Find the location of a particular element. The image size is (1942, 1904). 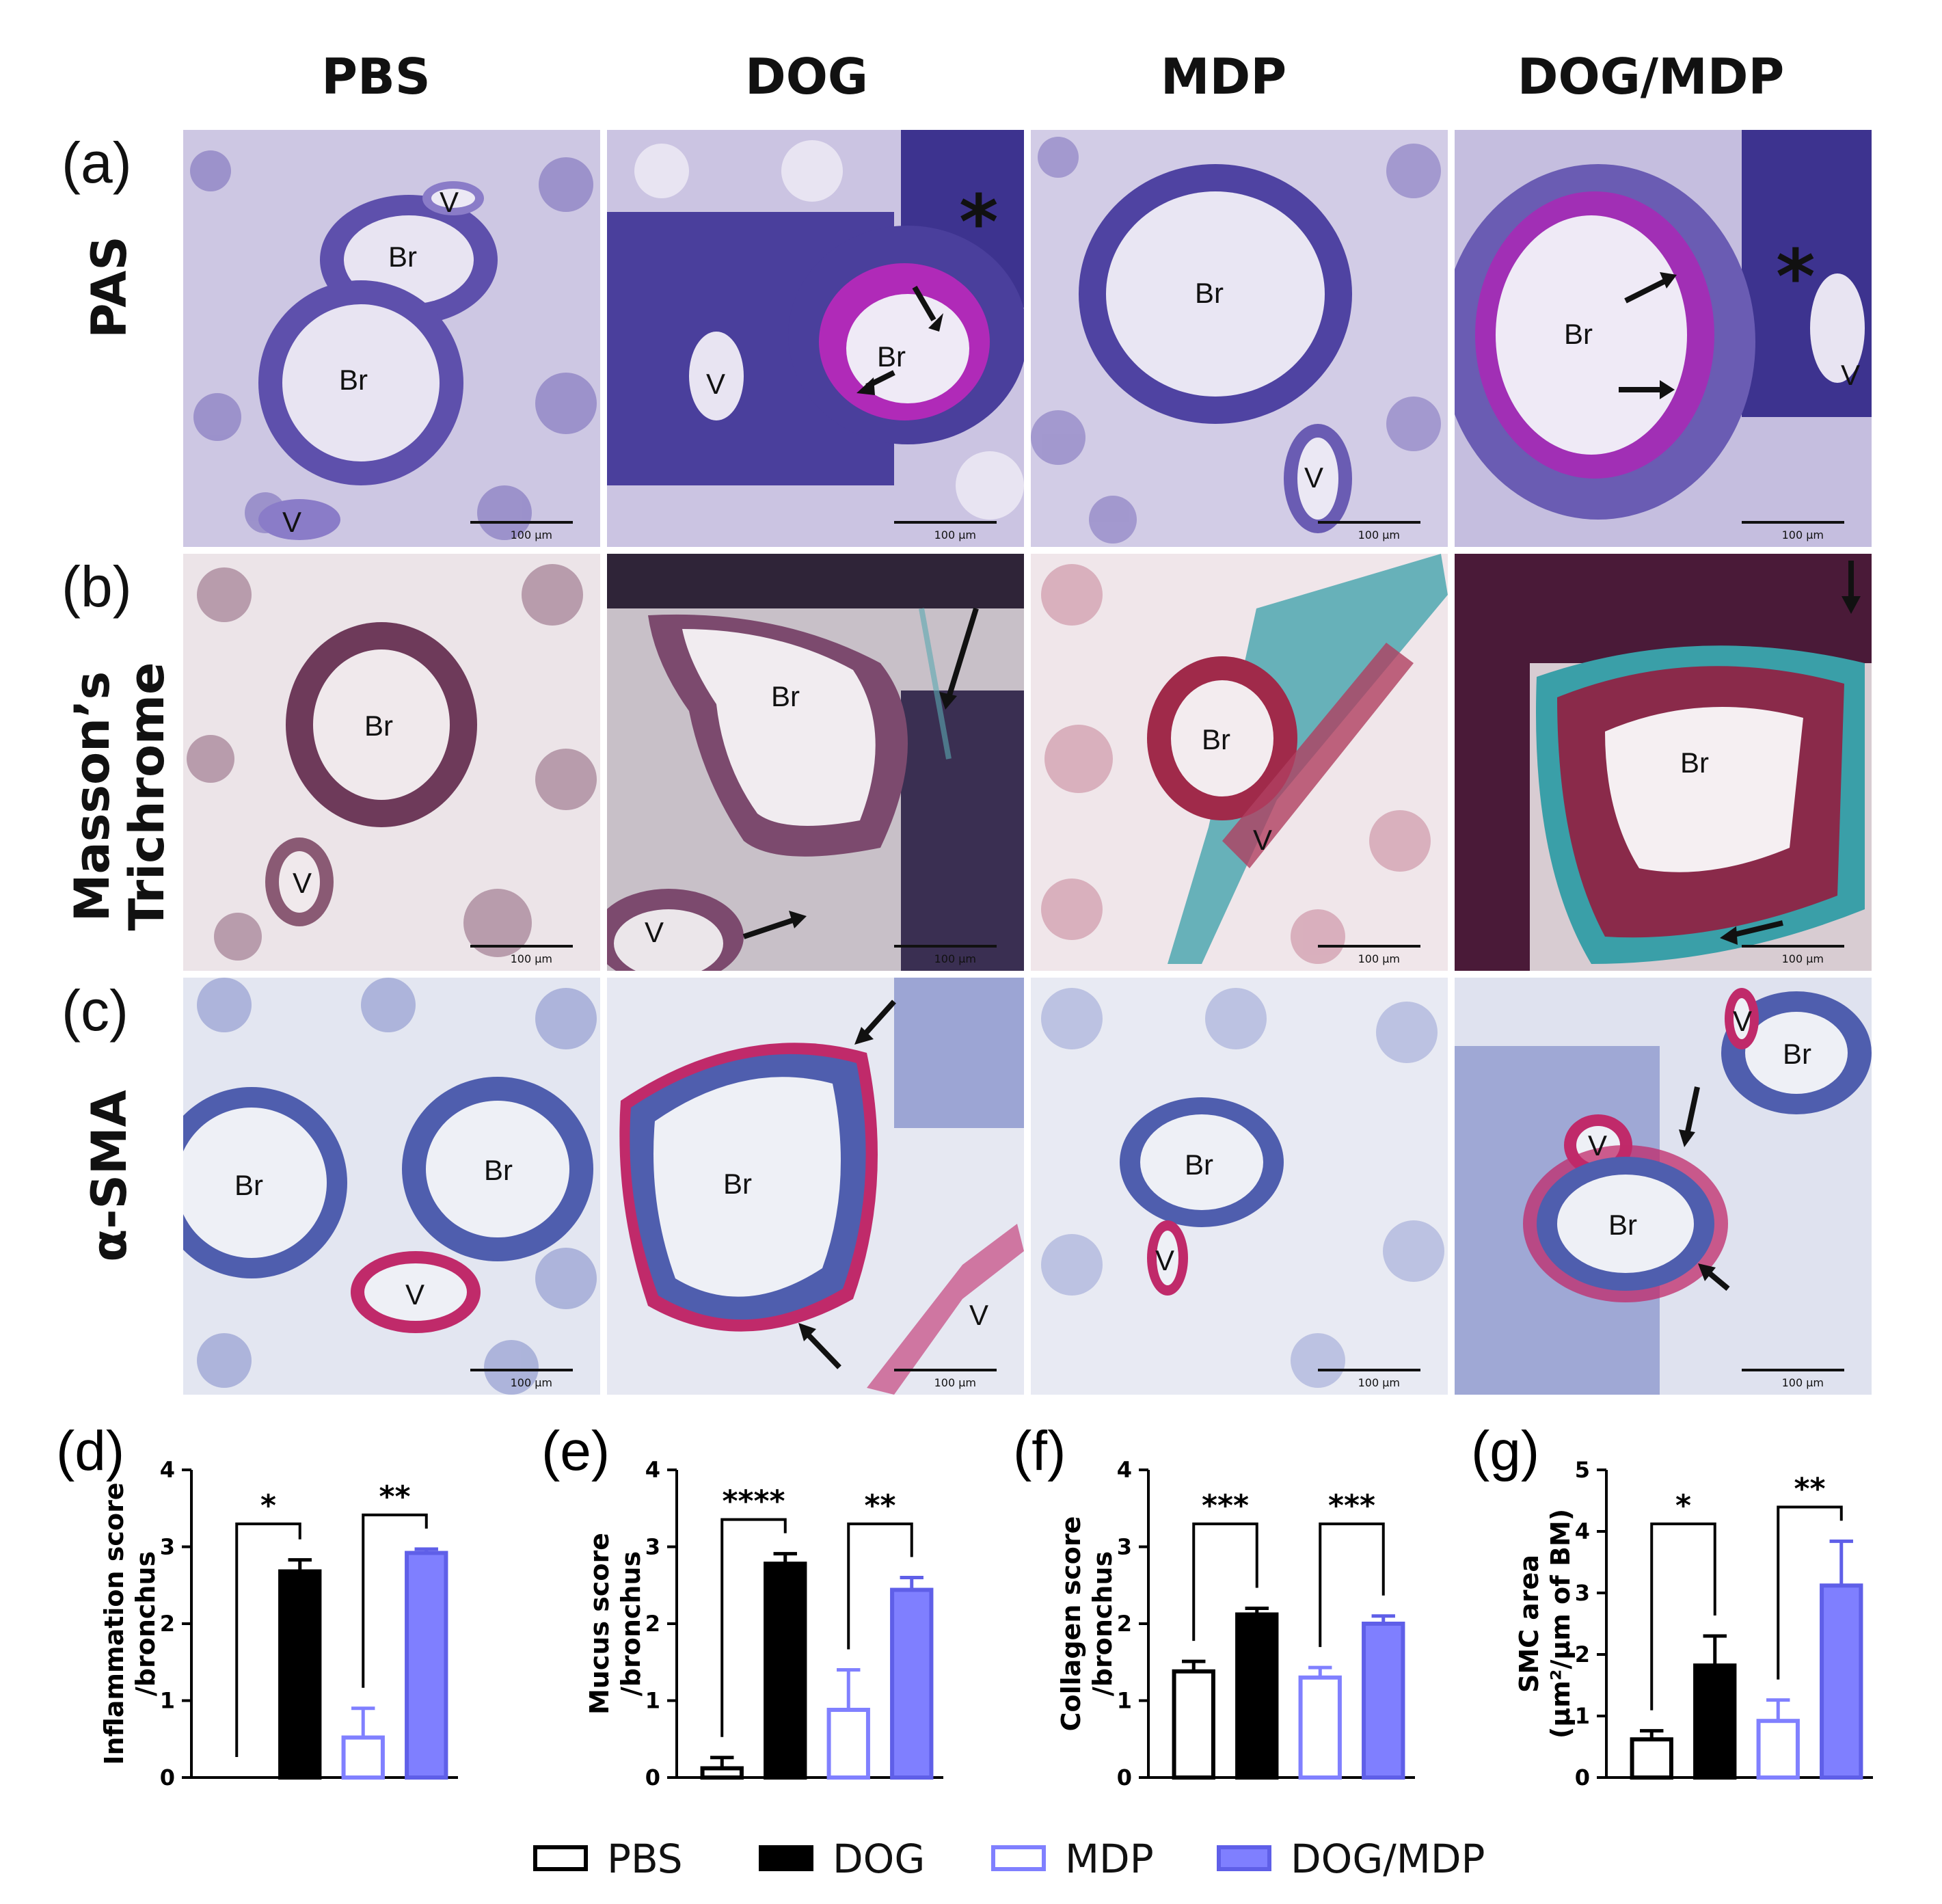

column-header-dog-mdp: DOG/MDP is located at coordinates (1651, 76).